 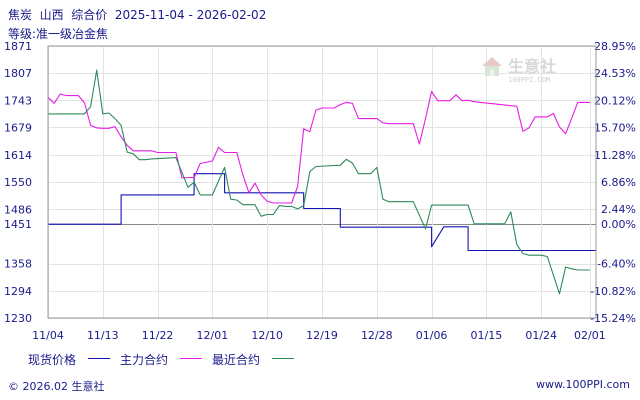 I want to click on y-tick-label: 1743, so click(x=18, y=100).